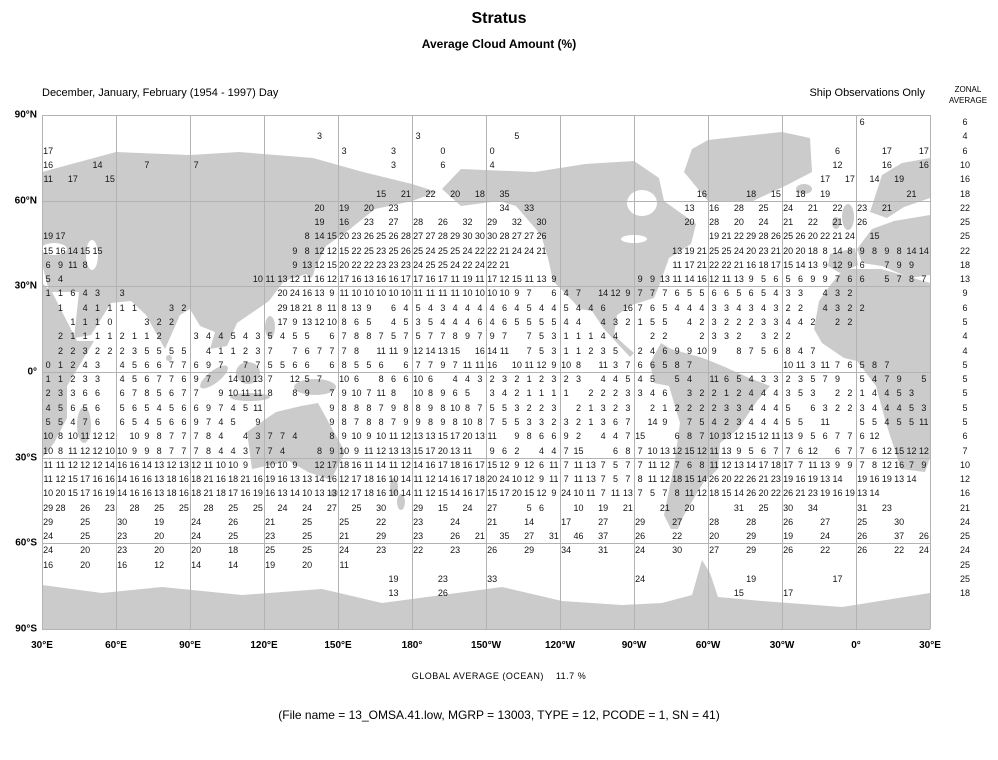 The height and width of the screenshot is (760, 998). What do you see at coordinates (872, 370) in the screenshot?
I see `landmass-west-africa` at bounding box center [872, 370].